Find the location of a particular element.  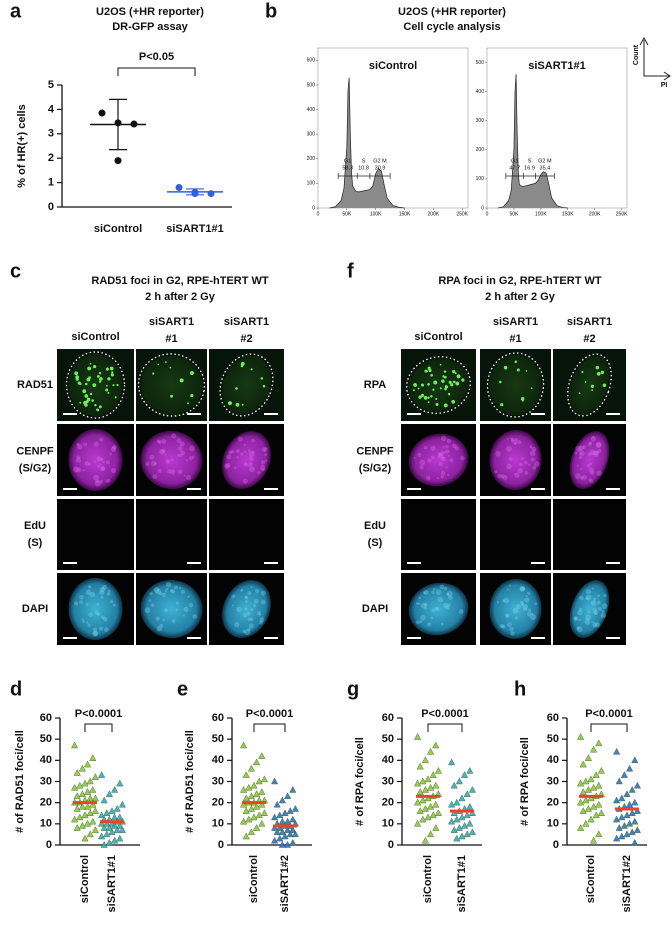

y-tick-label: 50 is located at coordinates (553, 739).